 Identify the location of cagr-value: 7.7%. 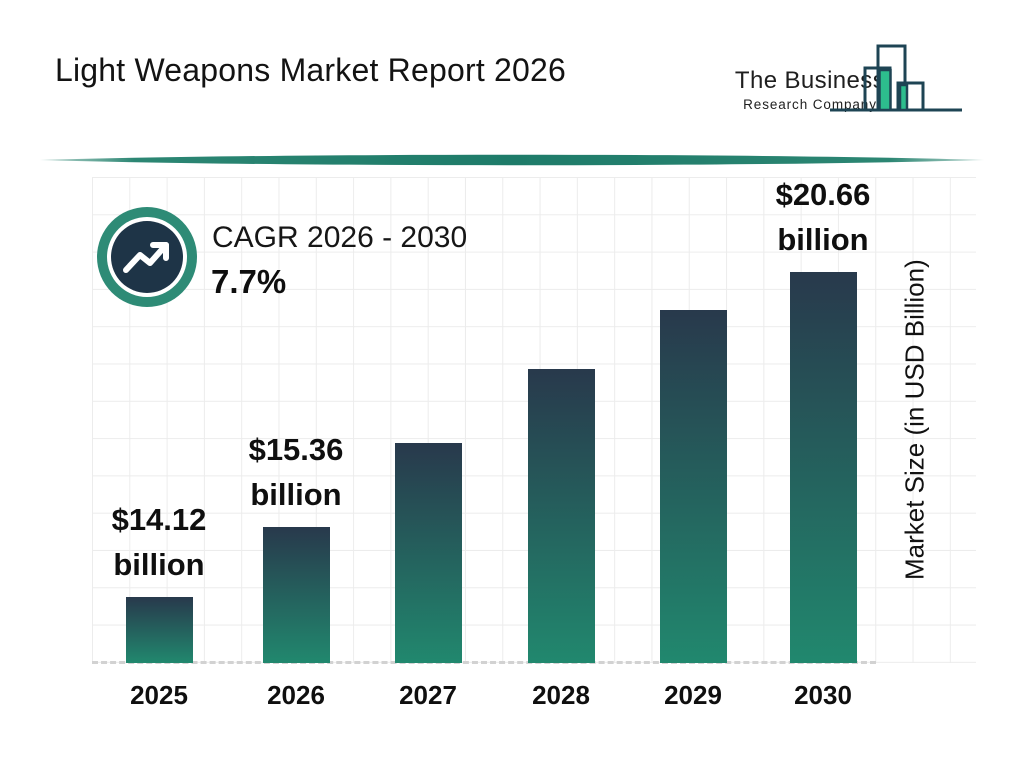
(249, 281).